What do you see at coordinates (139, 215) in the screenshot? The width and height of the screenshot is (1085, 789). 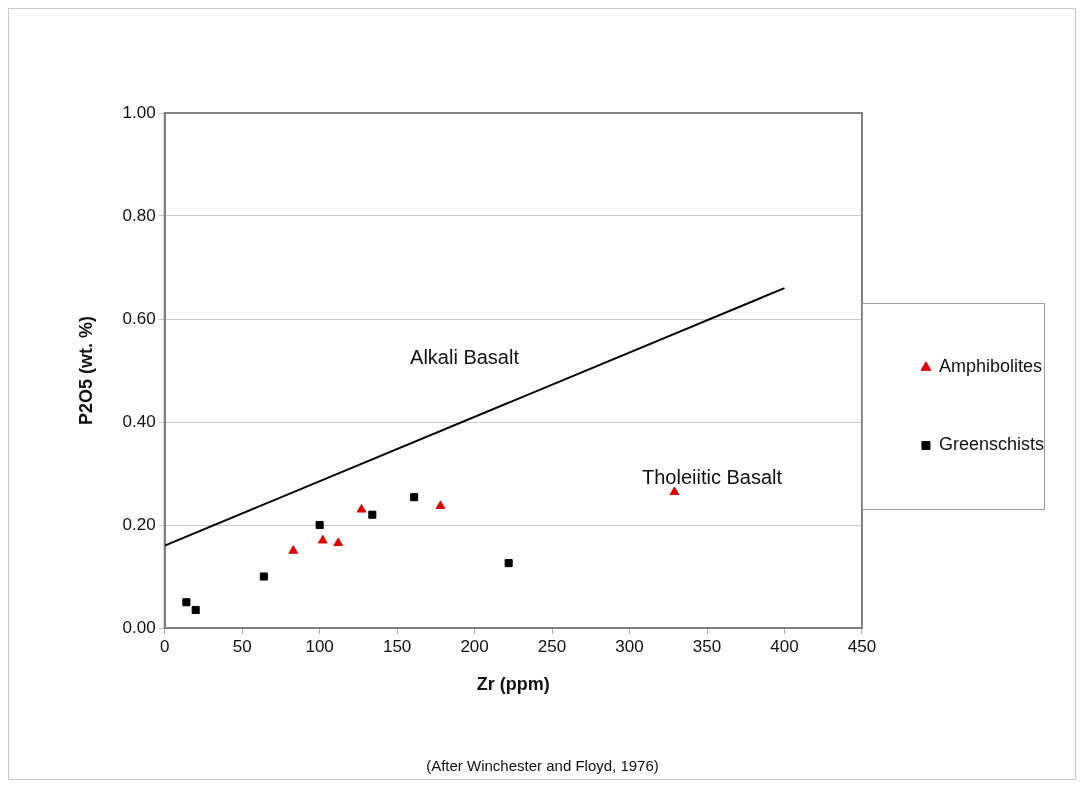 I see `y-tick-label: 0.80` at bounding box center [139, 215].